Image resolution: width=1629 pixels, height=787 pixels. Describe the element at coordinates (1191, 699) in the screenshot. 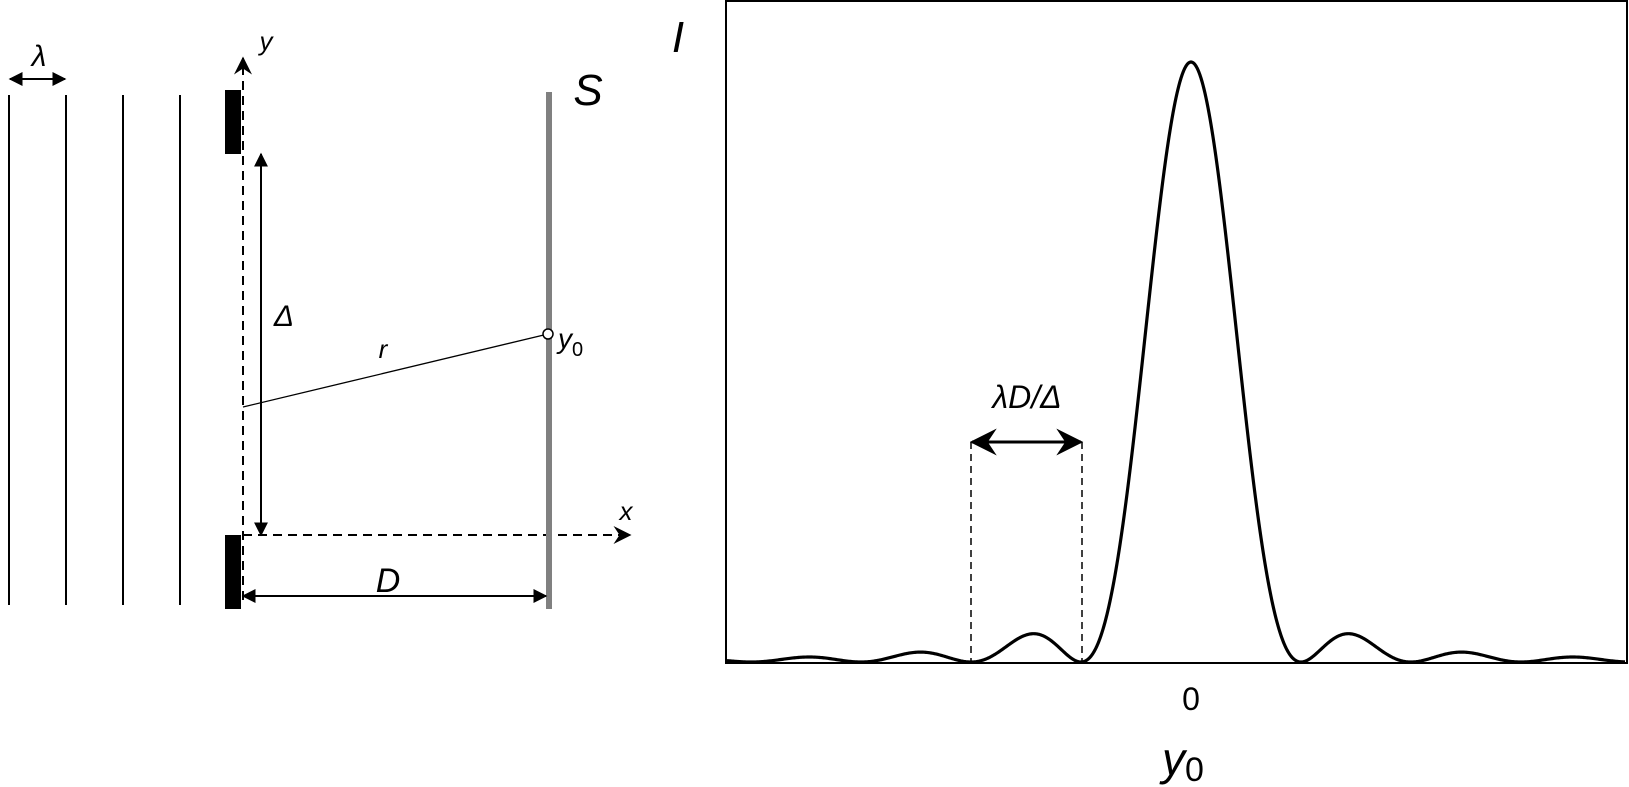

I see `origin-tick-label: 0` at that location.